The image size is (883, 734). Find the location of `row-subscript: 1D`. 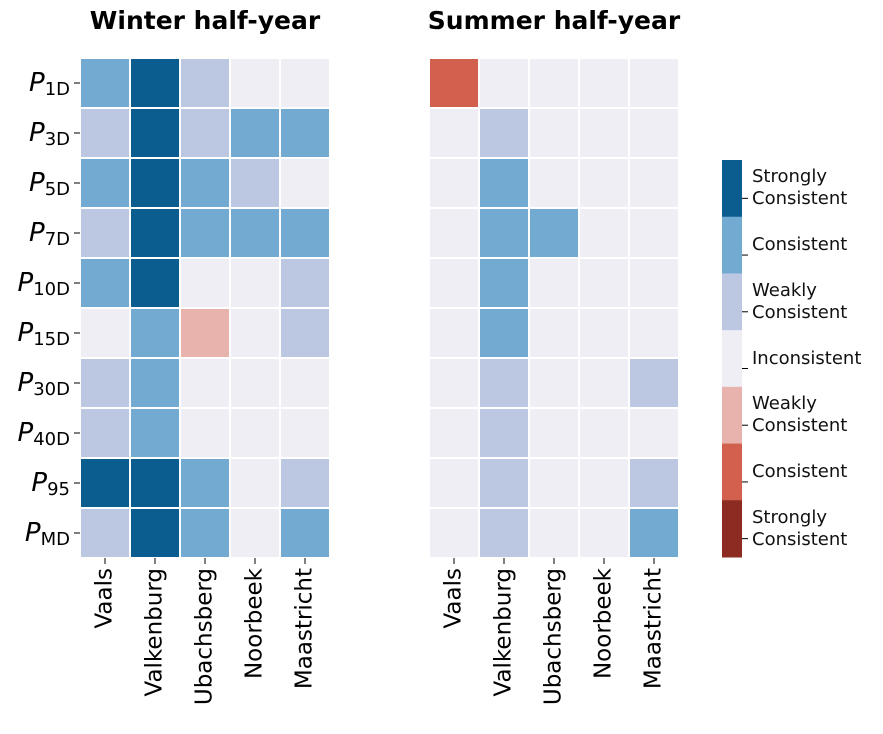

row-subscript: 1D is located at coordinates (57, 89).